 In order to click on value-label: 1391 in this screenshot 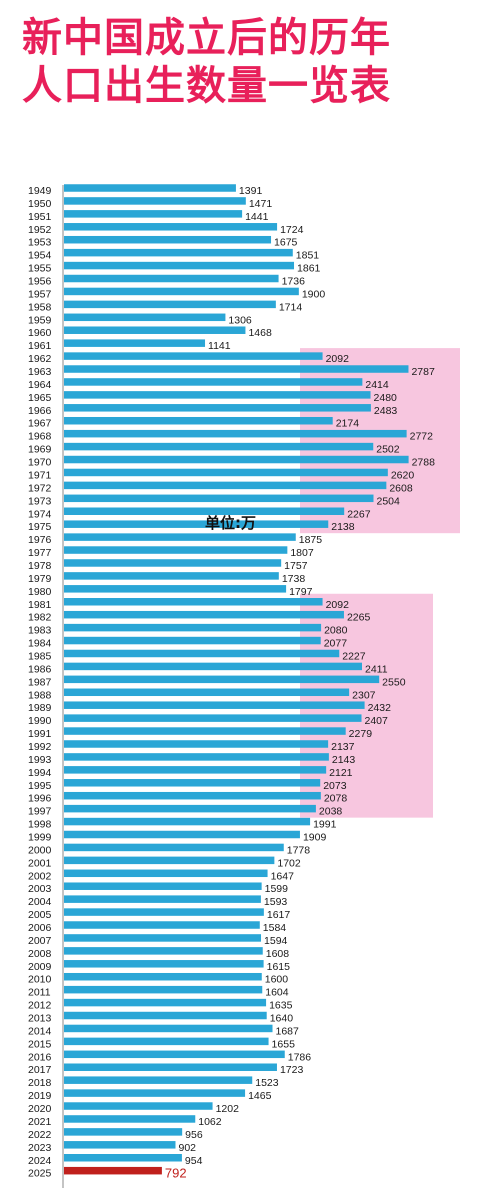, I will do `click(251, 191)`.